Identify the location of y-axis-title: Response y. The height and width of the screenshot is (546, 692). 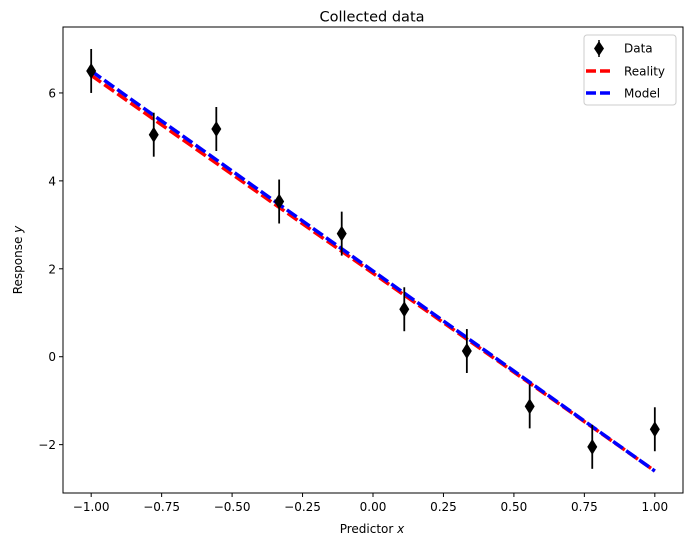
(18, 259).